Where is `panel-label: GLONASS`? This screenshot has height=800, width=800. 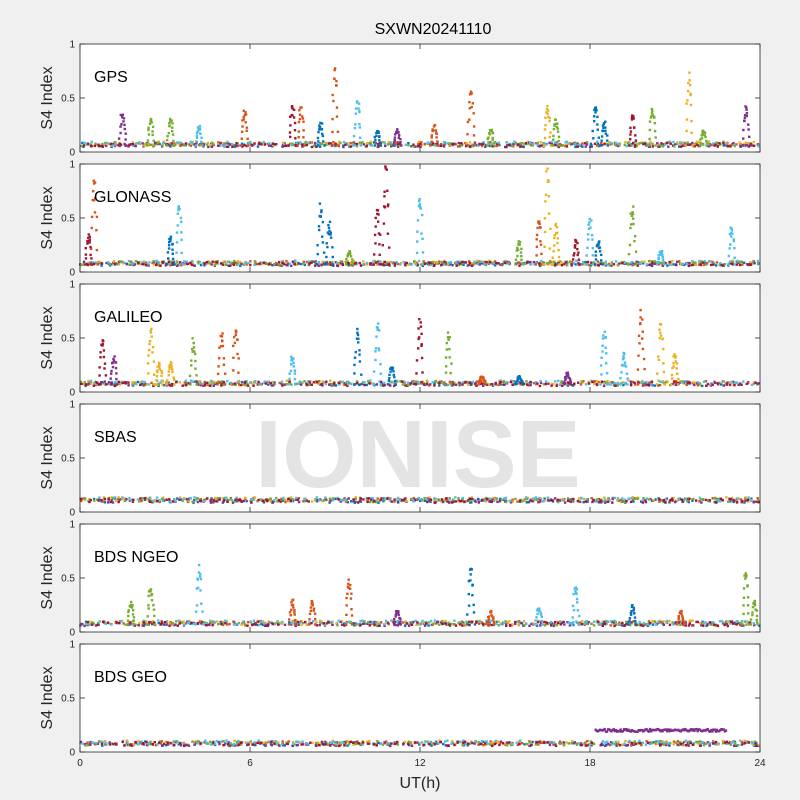 panel-label: GLONASS is located at coordinates (132, 197).